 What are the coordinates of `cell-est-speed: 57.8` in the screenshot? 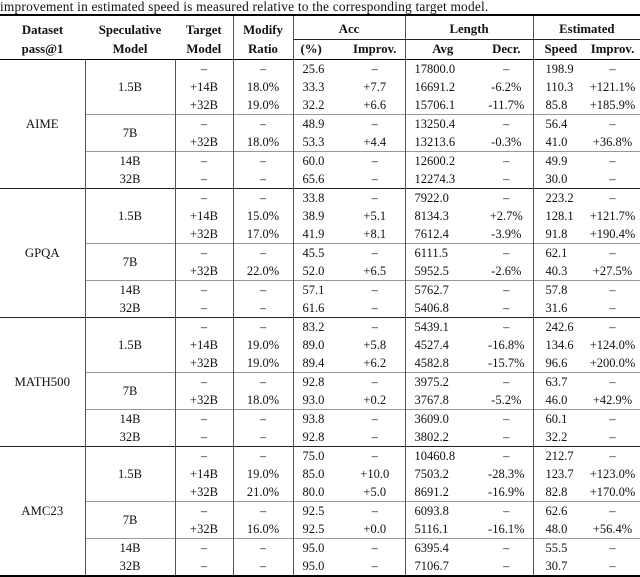 It's located at (559, 289).